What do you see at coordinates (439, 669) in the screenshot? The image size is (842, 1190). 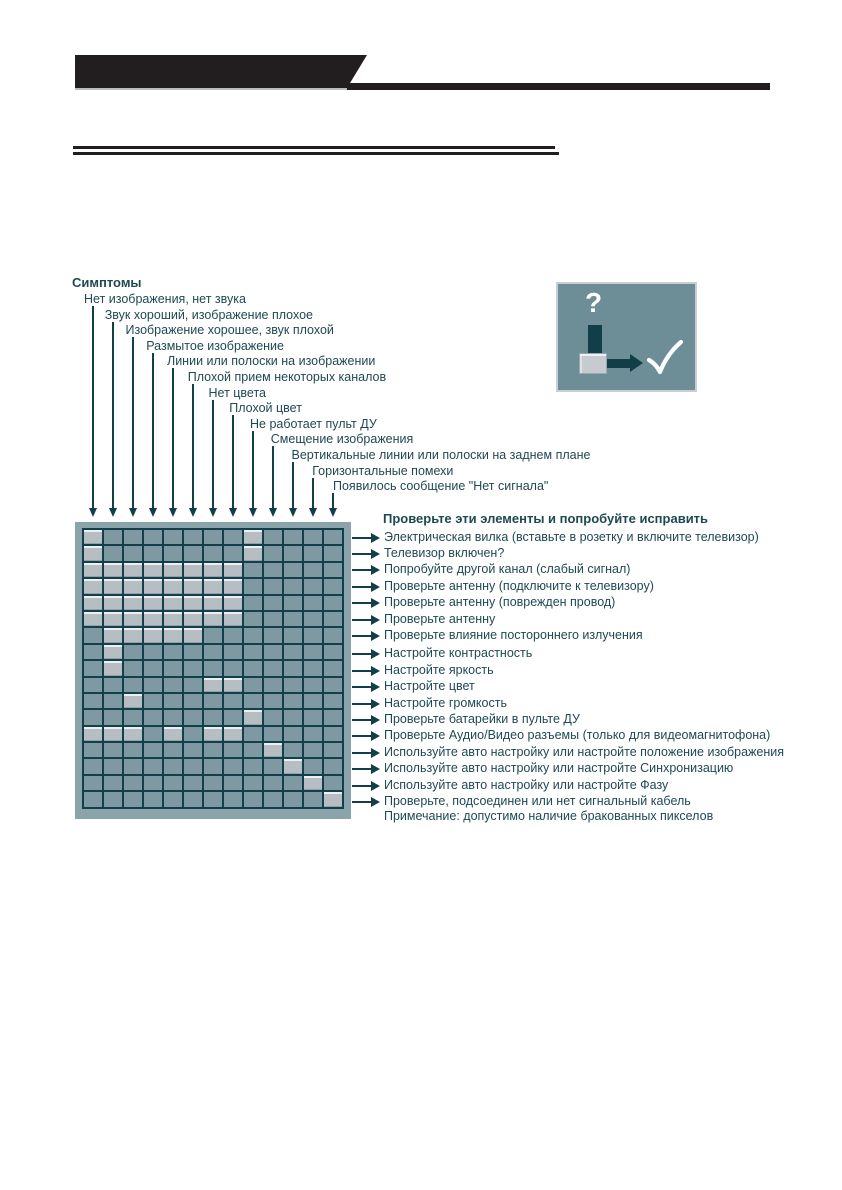 I see `remedy-label: Настройте яркость` at bounding box center [439, 669].